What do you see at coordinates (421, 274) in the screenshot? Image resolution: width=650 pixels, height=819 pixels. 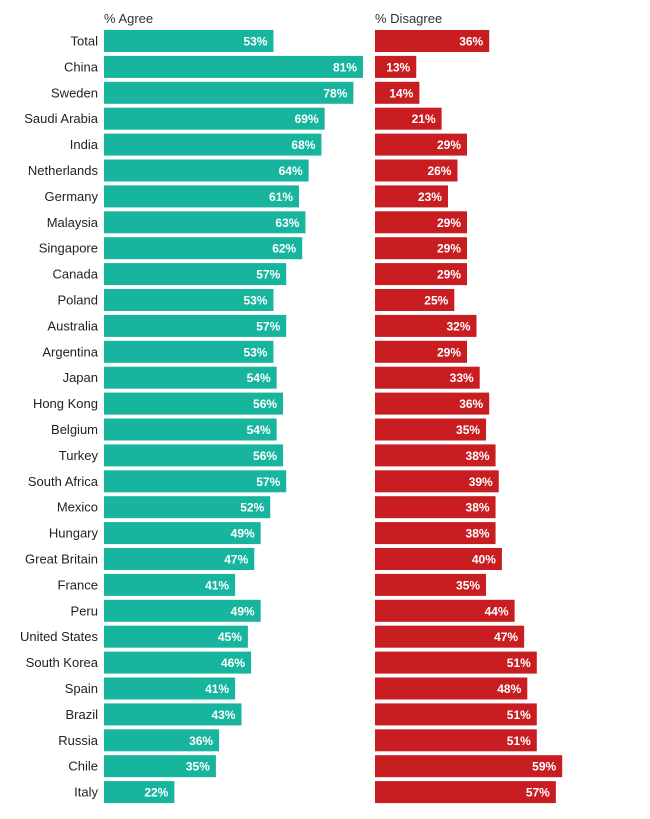 I see `disagree-bar-canada` at bounding box center [421, 274].